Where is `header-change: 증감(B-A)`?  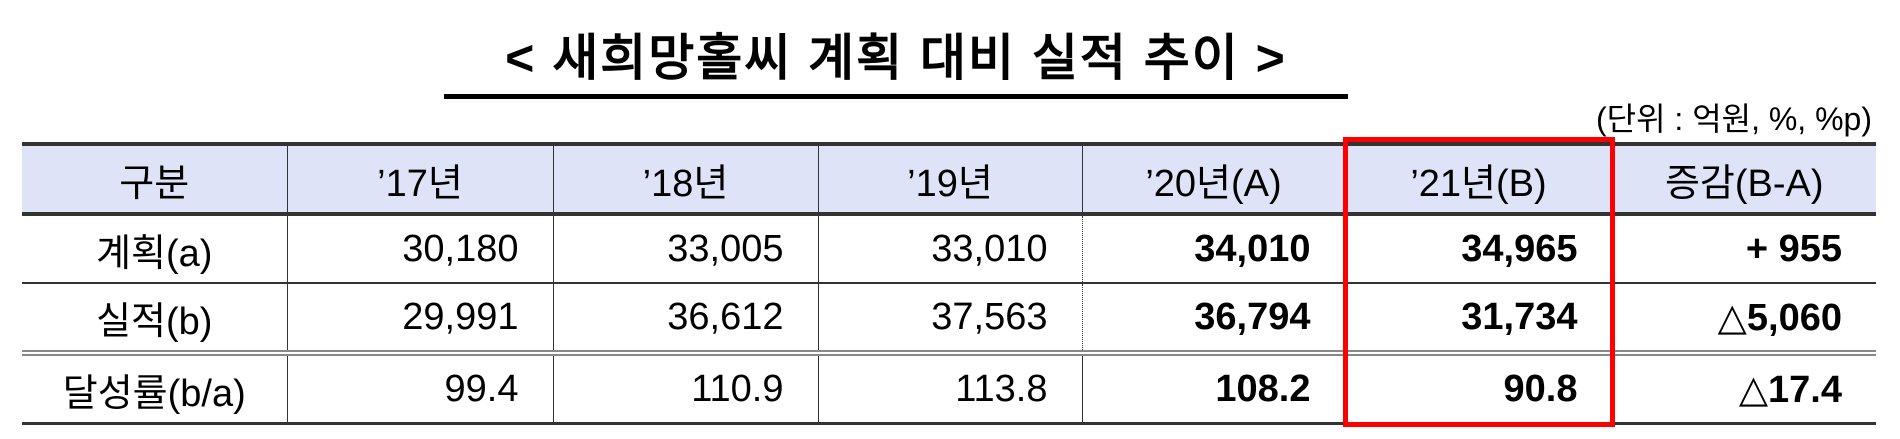 header-change: 증감(B-A) is located at coordinates (1743, 179).